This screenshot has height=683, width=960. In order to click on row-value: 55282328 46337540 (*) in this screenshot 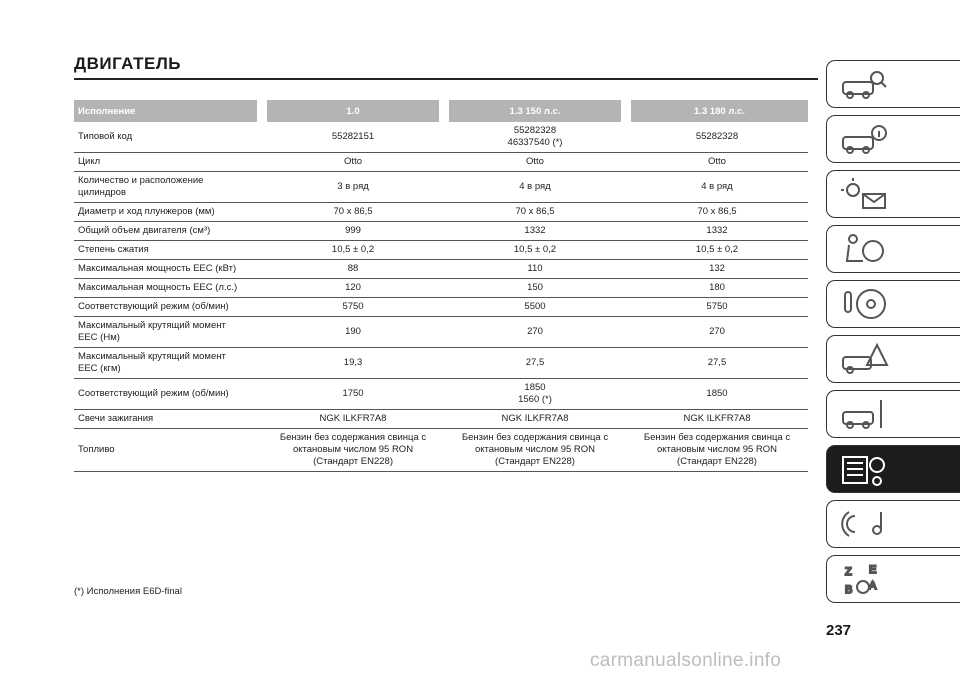, I will do `click(535, 137)`.